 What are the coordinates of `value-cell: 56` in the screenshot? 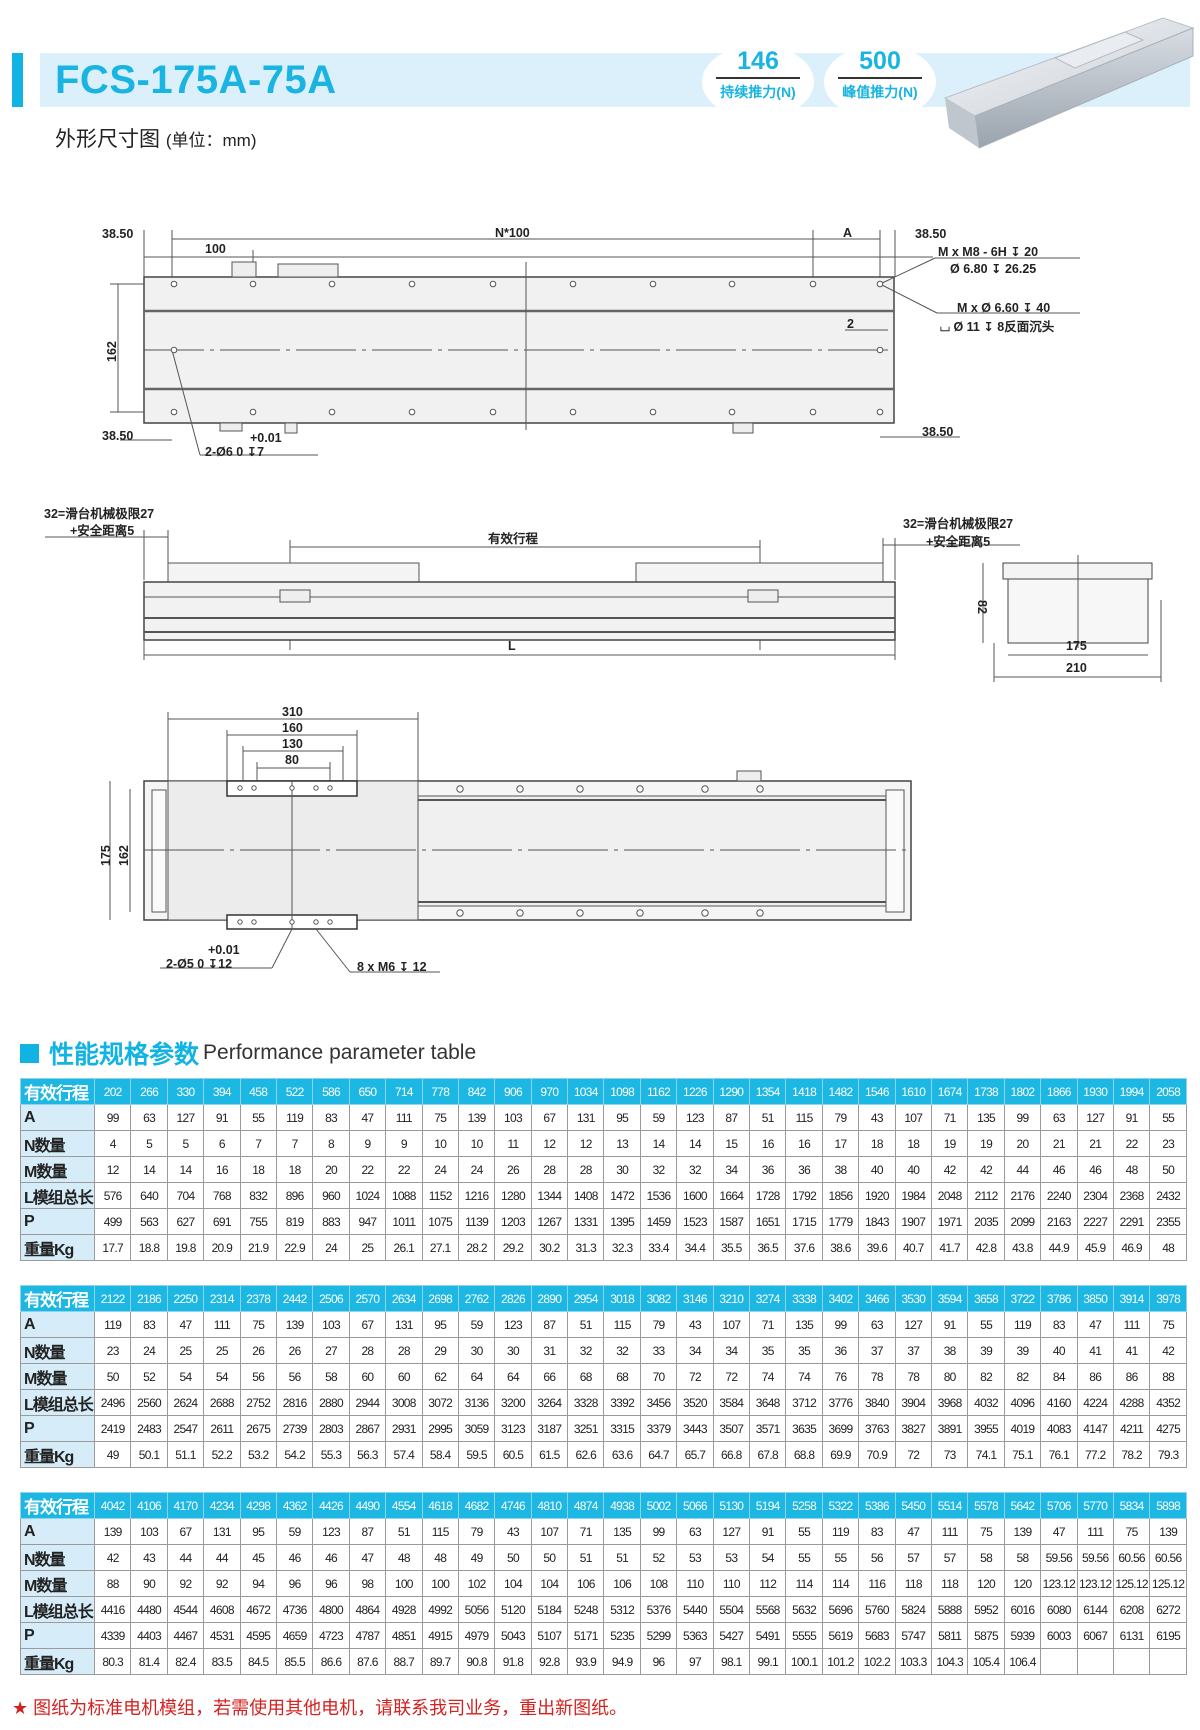 It's located at (258, 1376).